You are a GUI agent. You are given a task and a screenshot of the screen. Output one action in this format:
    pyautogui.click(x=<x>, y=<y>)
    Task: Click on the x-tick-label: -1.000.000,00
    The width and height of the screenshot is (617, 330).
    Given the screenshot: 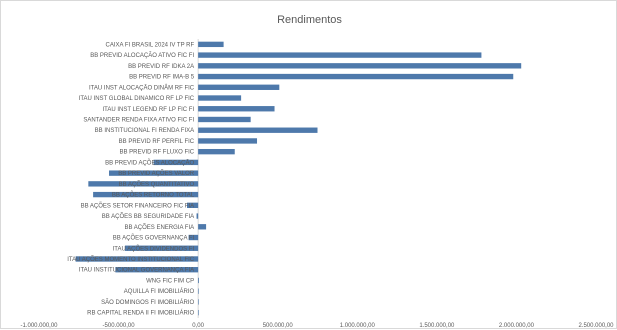 What is the action you would take?
    pyautogui.click(x=39, y=326)
    